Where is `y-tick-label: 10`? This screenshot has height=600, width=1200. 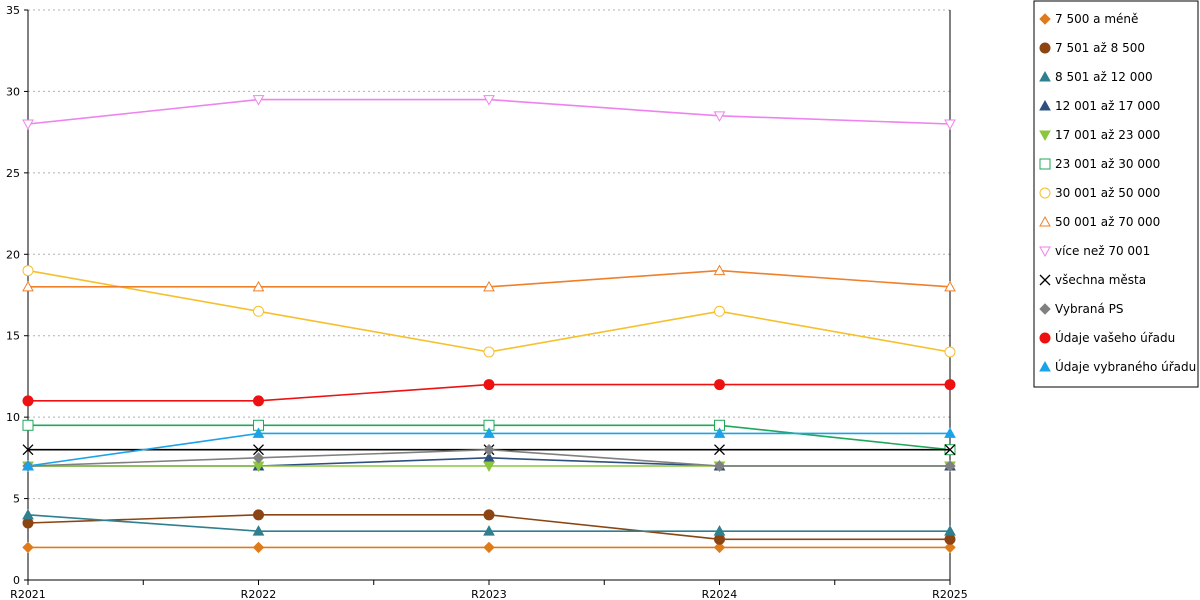 y-tick-label: 10 is located at coordinates (13, 417).